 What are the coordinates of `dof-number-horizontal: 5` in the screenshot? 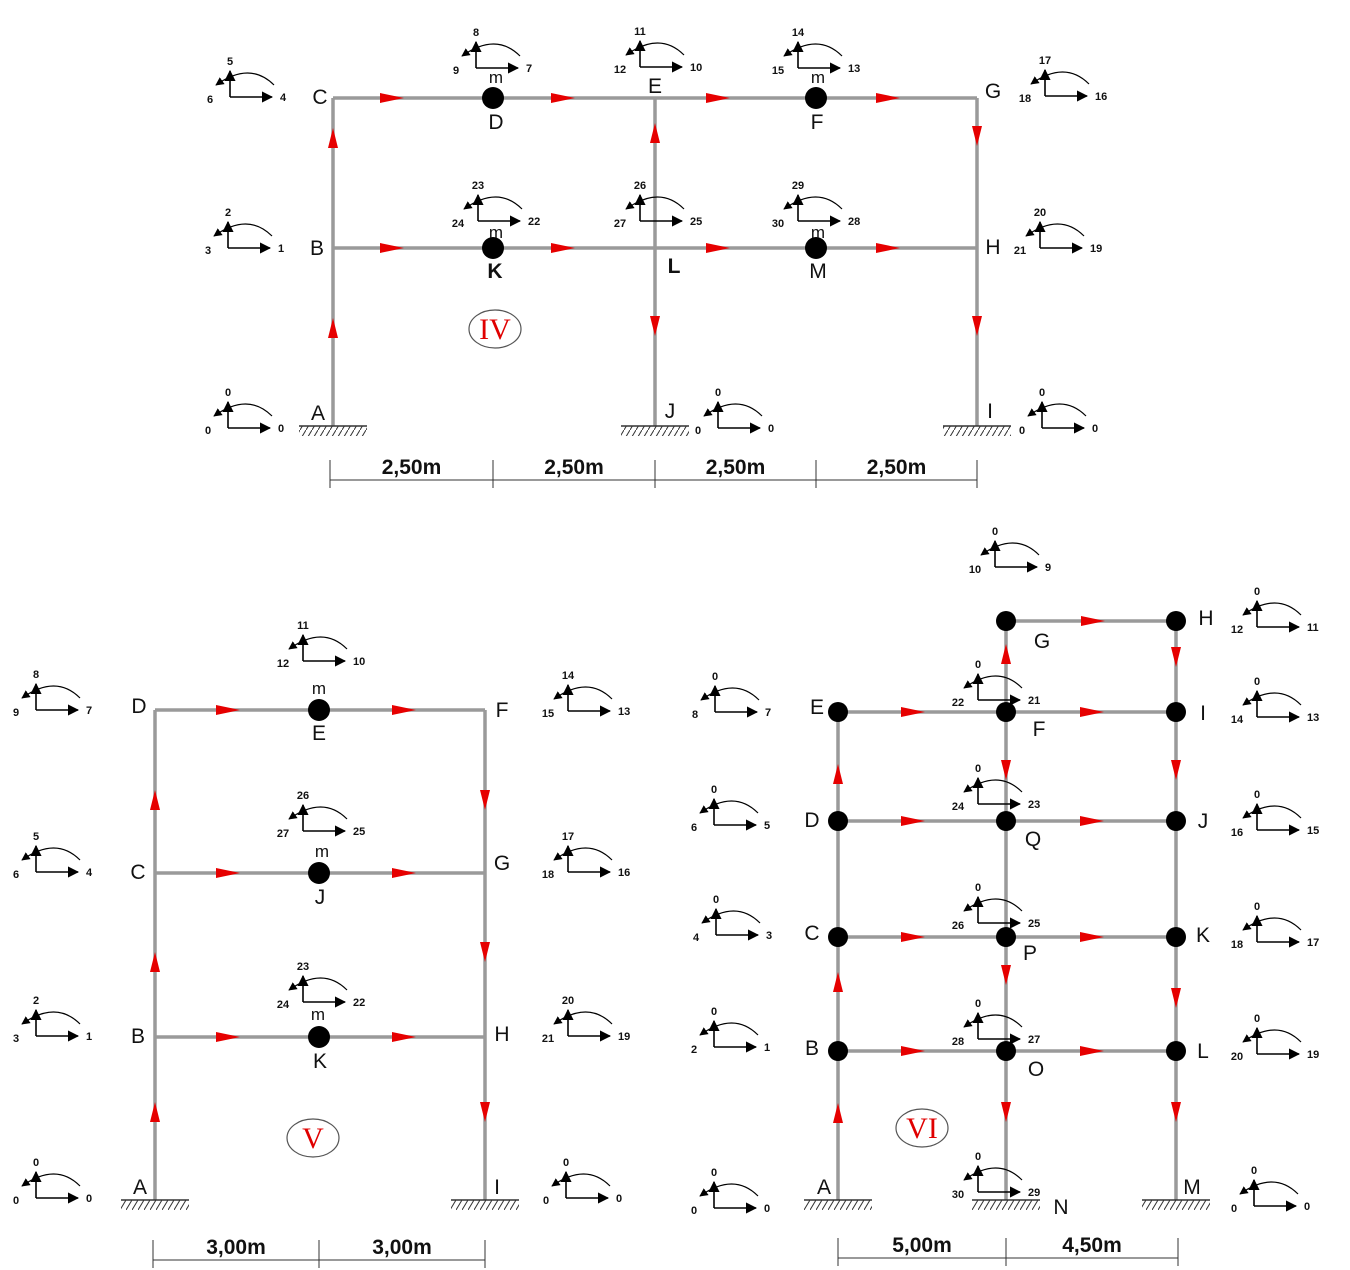 It's located at (767, 826).